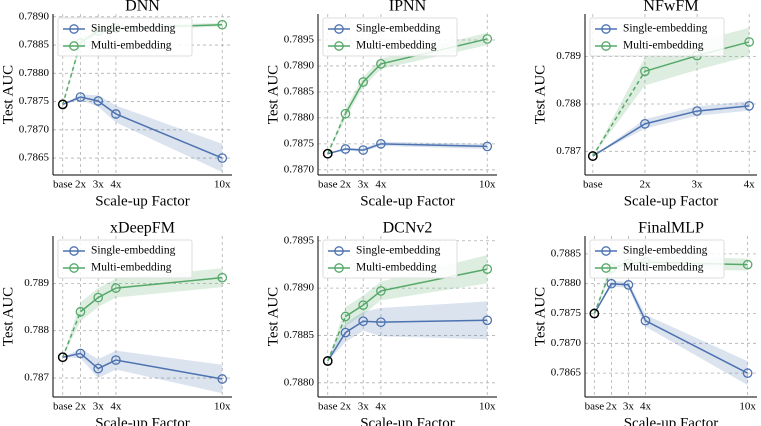 The height and width of the screenshot is (426, 761). What do you see at coordinates (299, 288) in the screenshot?
I see `y-tick-label: 0.7890` at bounding box center [299, 288].